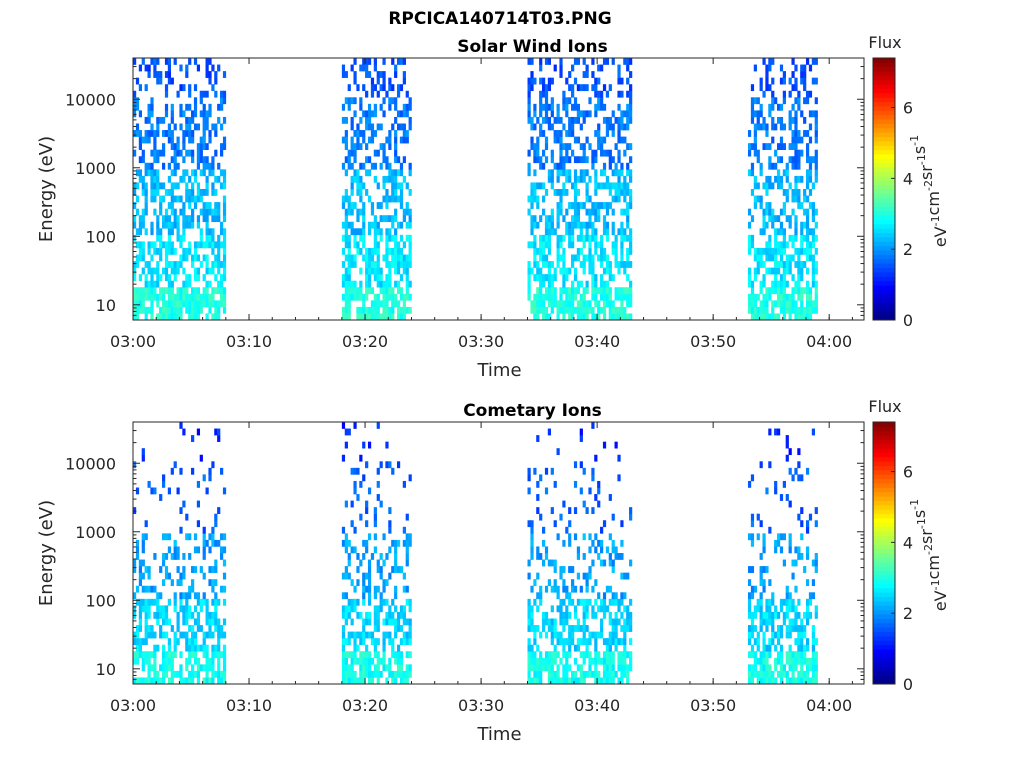 This screenshot has height=768, width=1024. What do you see at coordinates (933, 567) in the screenshot?
I see `unit-base: cm` at bounding box center [933, 567].